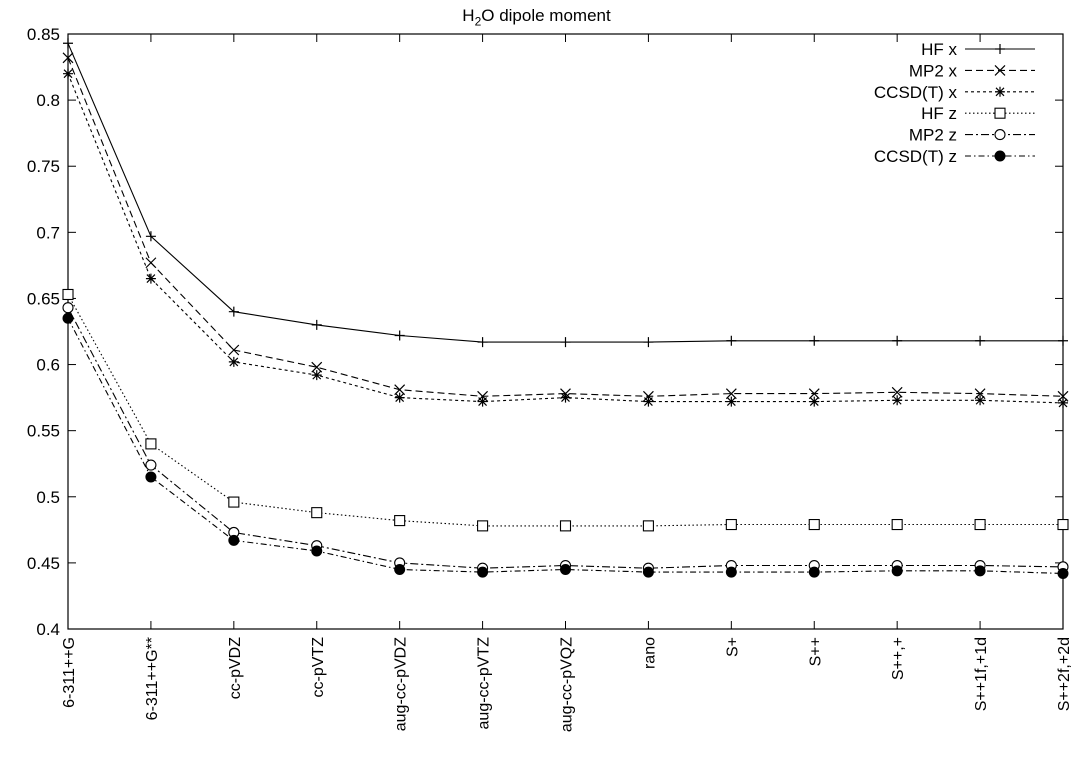 The image size is (1073, 768). What do you see at coordinates (401, 684) in the screenshot?
I see `x-tick-label: aug-cc-pVDZ` at bounding box center [401, 684].